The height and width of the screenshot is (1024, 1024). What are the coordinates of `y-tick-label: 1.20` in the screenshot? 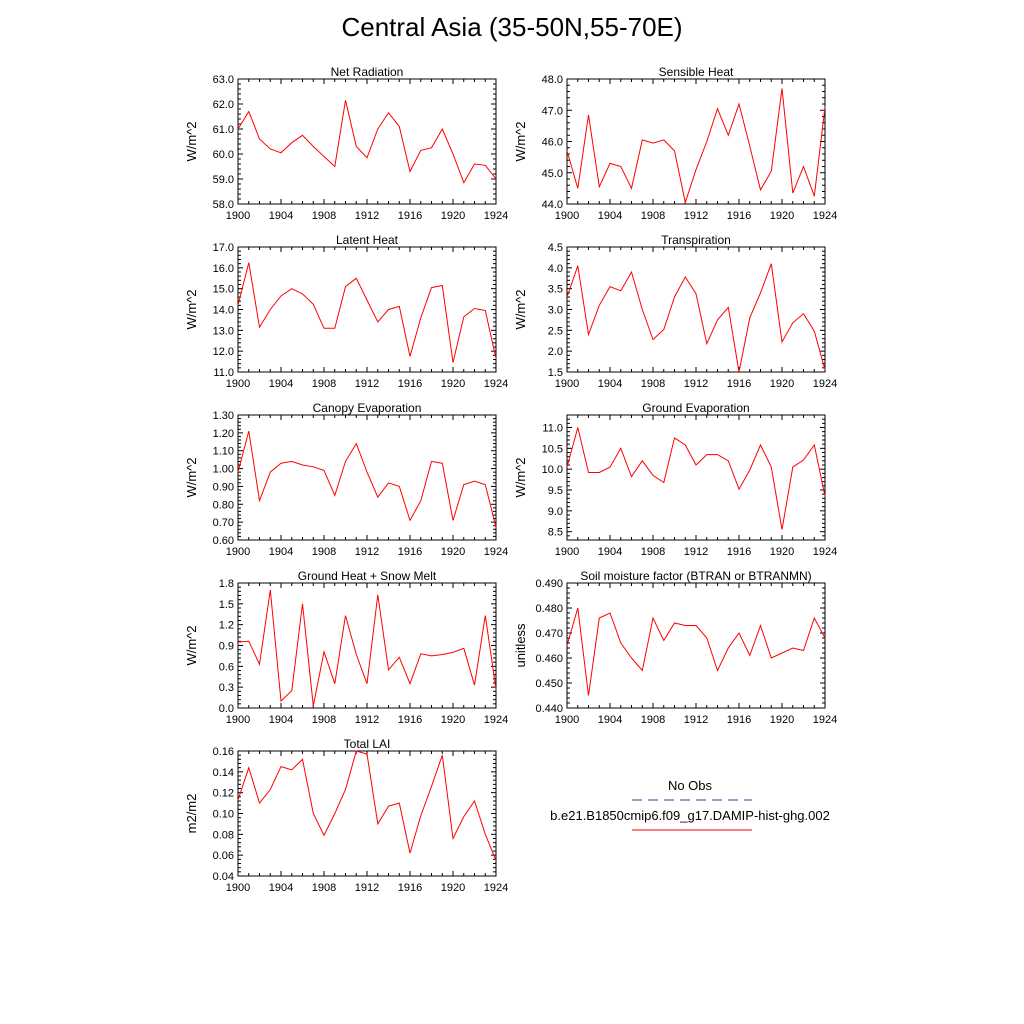 It's located at (223, 434).